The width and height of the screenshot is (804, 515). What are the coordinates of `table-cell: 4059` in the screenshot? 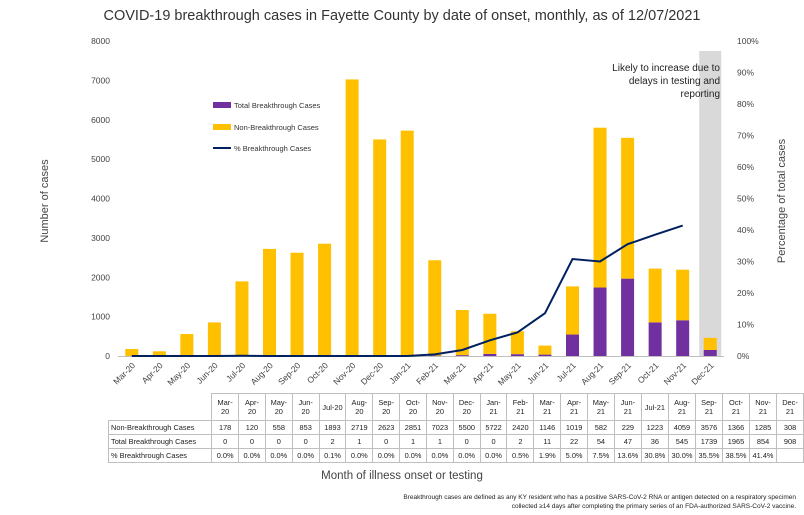 It's located at (681, 427).